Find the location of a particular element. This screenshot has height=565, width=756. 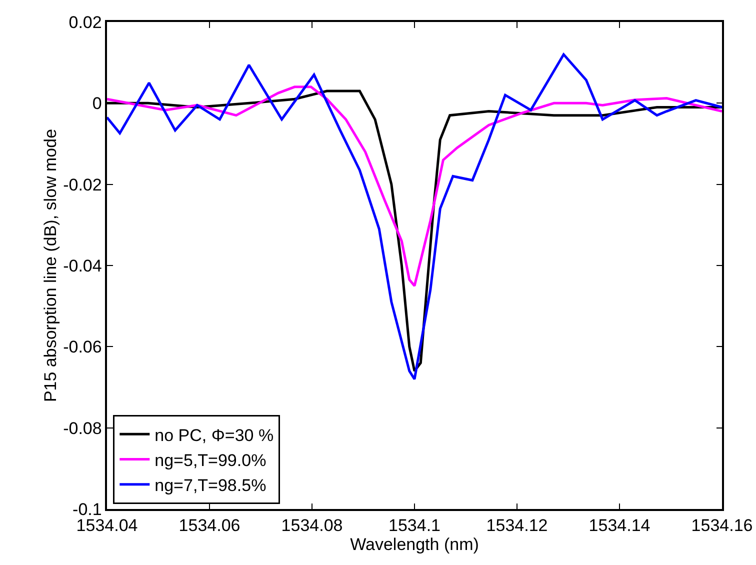

y-tick-label: -0.1 is located at coordinates (87, 509).